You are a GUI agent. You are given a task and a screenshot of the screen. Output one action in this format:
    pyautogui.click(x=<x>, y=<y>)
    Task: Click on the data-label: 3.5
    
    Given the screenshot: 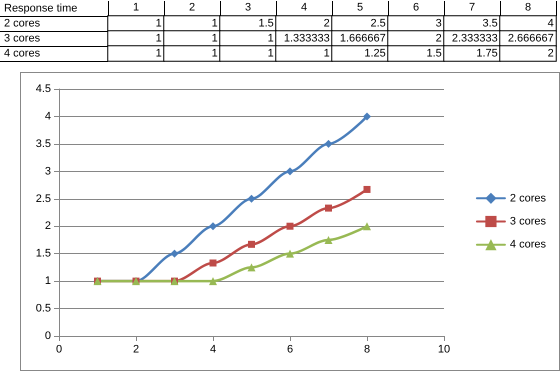 What is the action you would take?
    pyautogui.click(x=490, y=24)
    